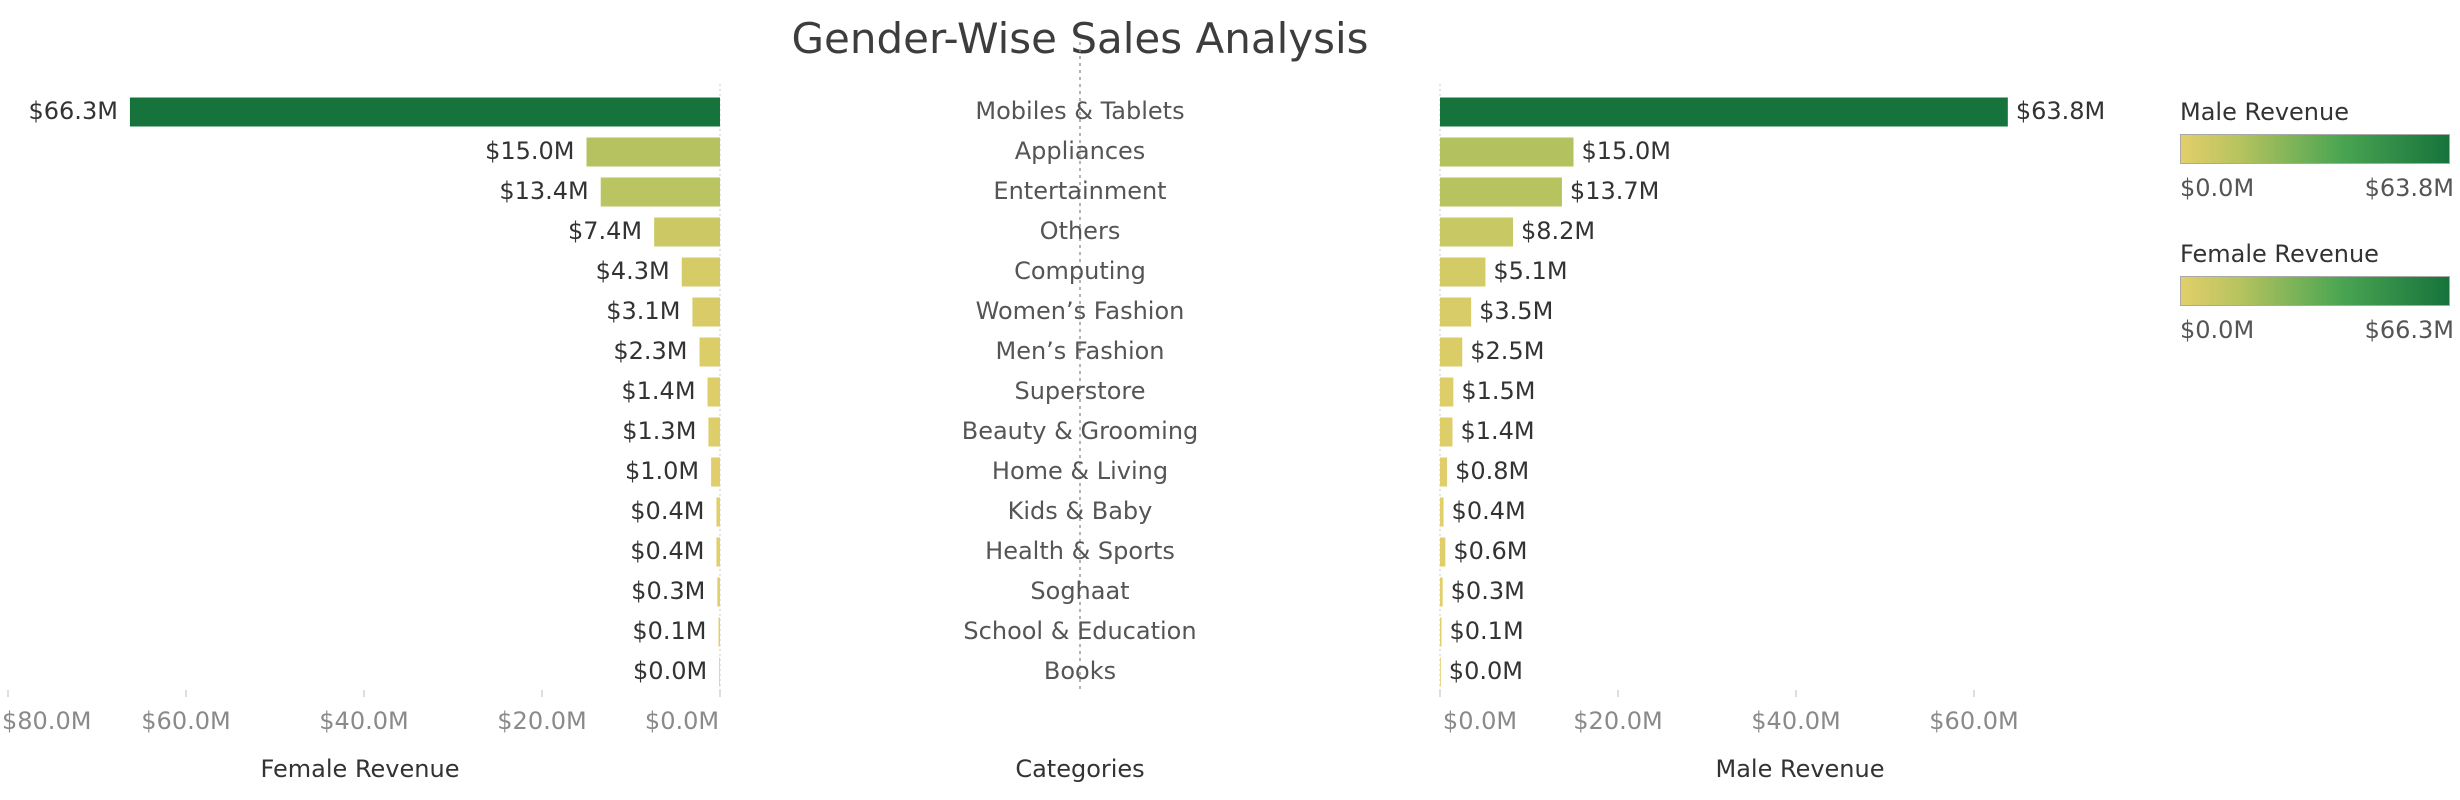 The height and width of the screenshot is (800, 2460). What do you see at coordinates (1795, 721) in the screenshot?
I see `male-axis-tick-label: $40.0M` at bounding box center [1795, 721].